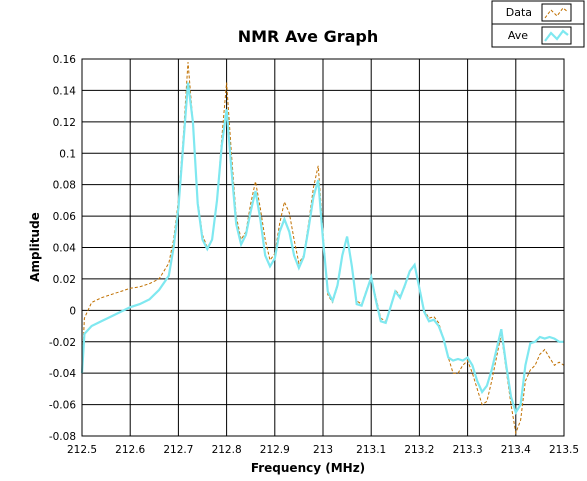 The width and height of the screenshot is (587, 481). What do you see at coordinates (35, 247) in the screenshot?
I see `y-axis-label: Amplitude` at bounding box center [35, 247].